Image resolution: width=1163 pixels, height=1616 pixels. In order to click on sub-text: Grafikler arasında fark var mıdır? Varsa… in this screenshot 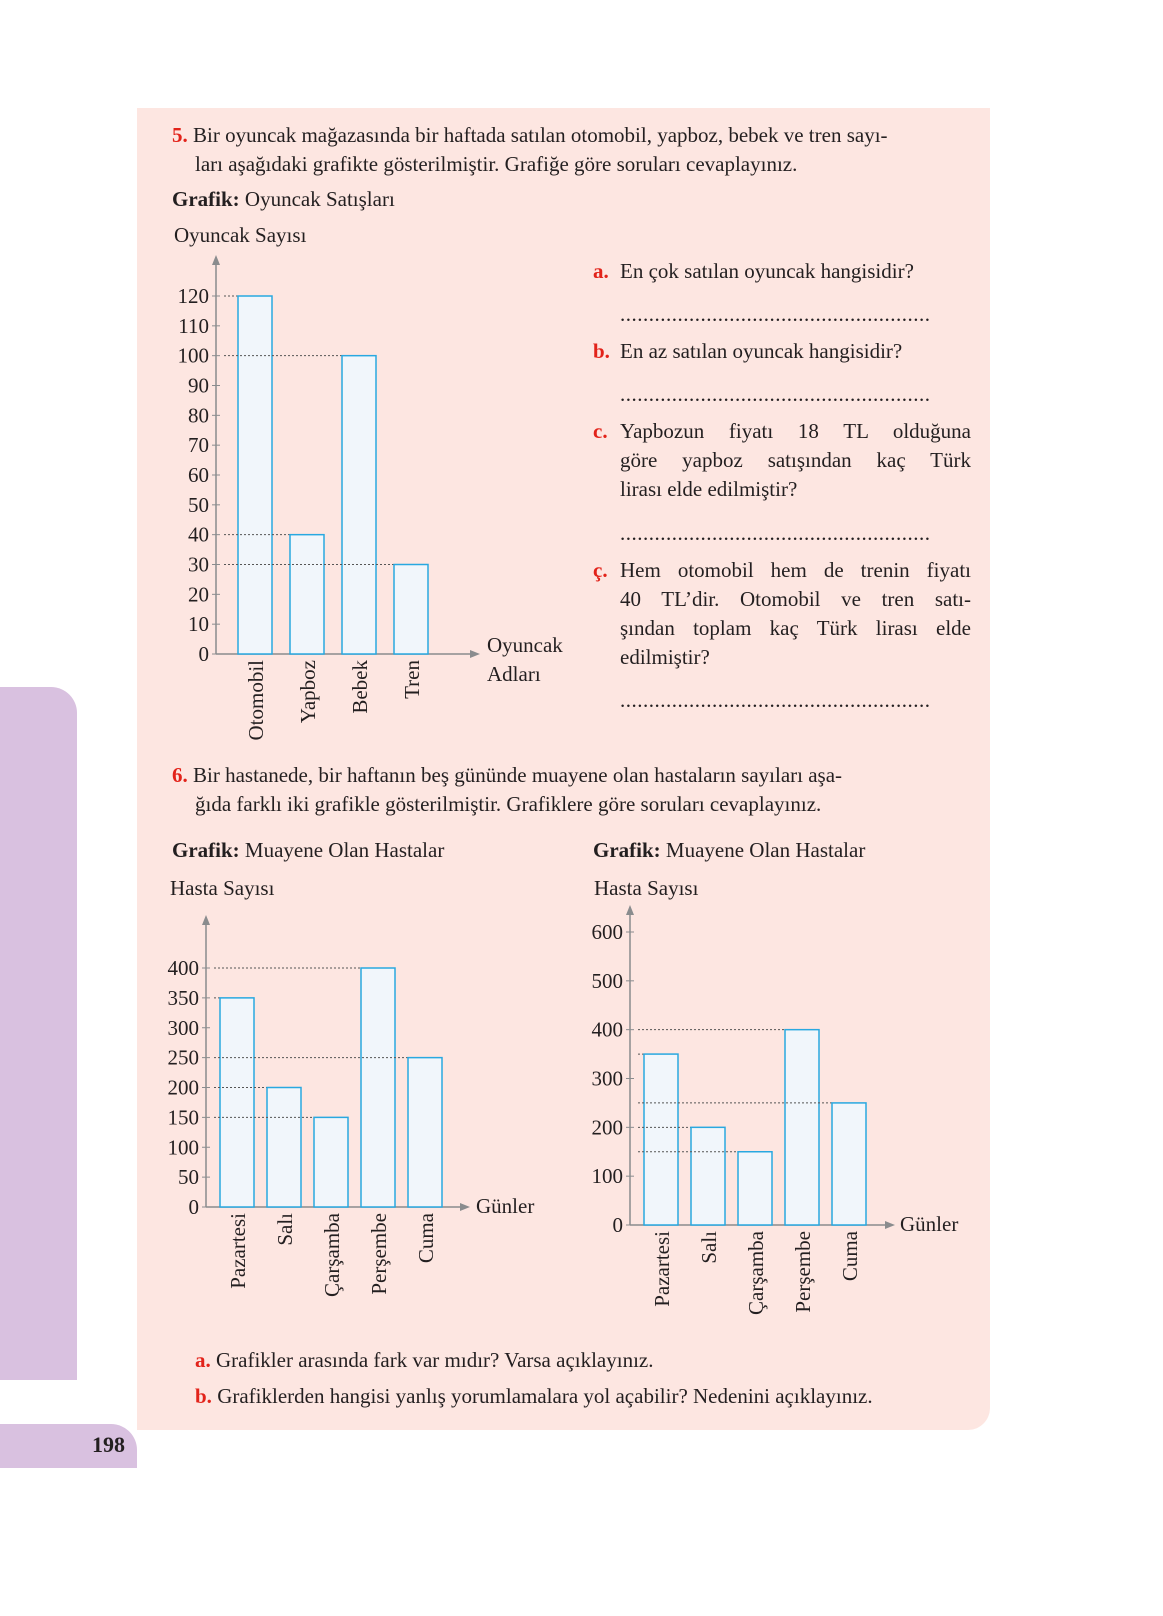, I will do `click(435, 1360)`.